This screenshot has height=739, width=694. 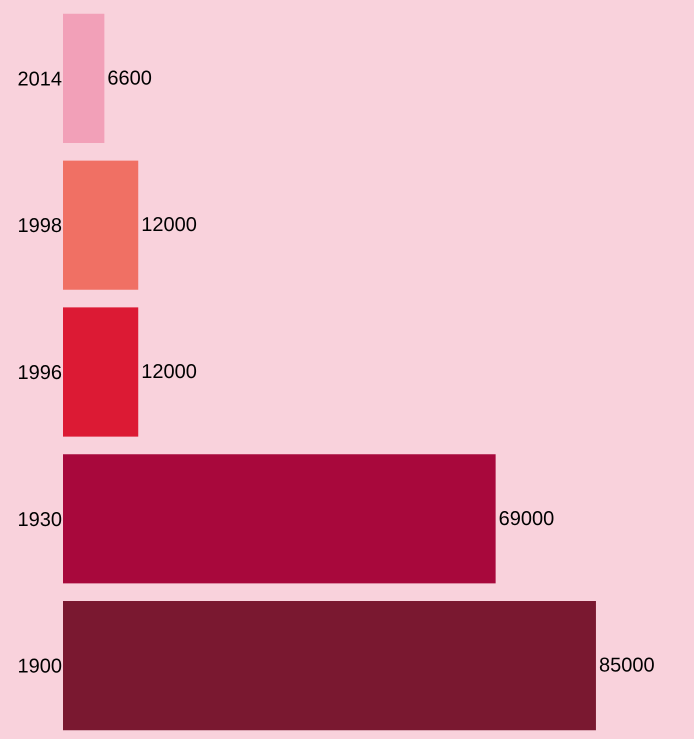 I want to click on data-label: 6600, so click(x=129, y=78).